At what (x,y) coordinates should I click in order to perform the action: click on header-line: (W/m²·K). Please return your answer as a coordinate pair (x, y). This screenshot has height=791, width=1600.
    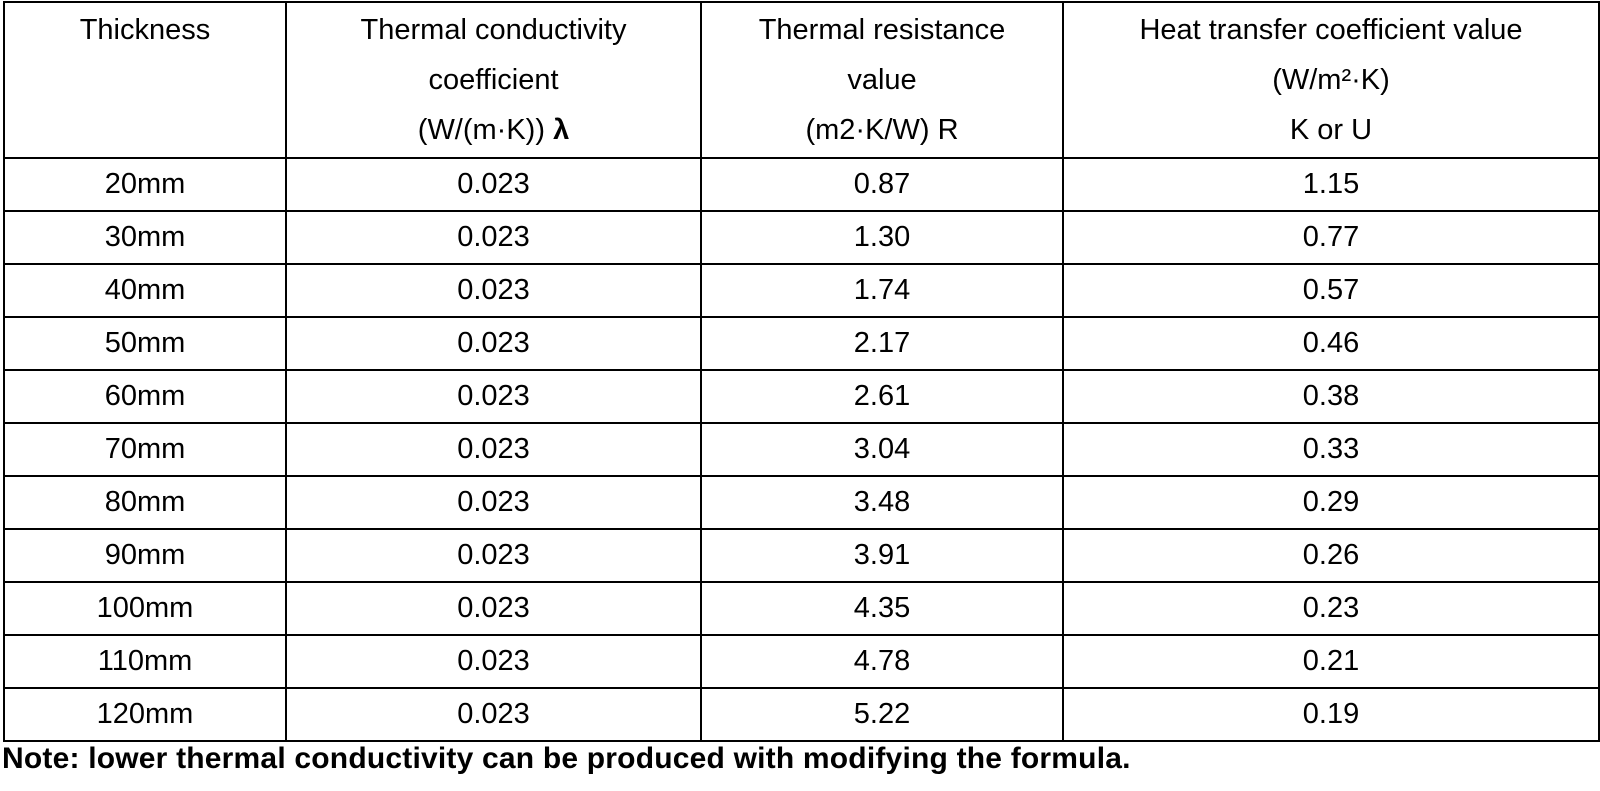
    Looking at the image, I should click on (1331, 80).